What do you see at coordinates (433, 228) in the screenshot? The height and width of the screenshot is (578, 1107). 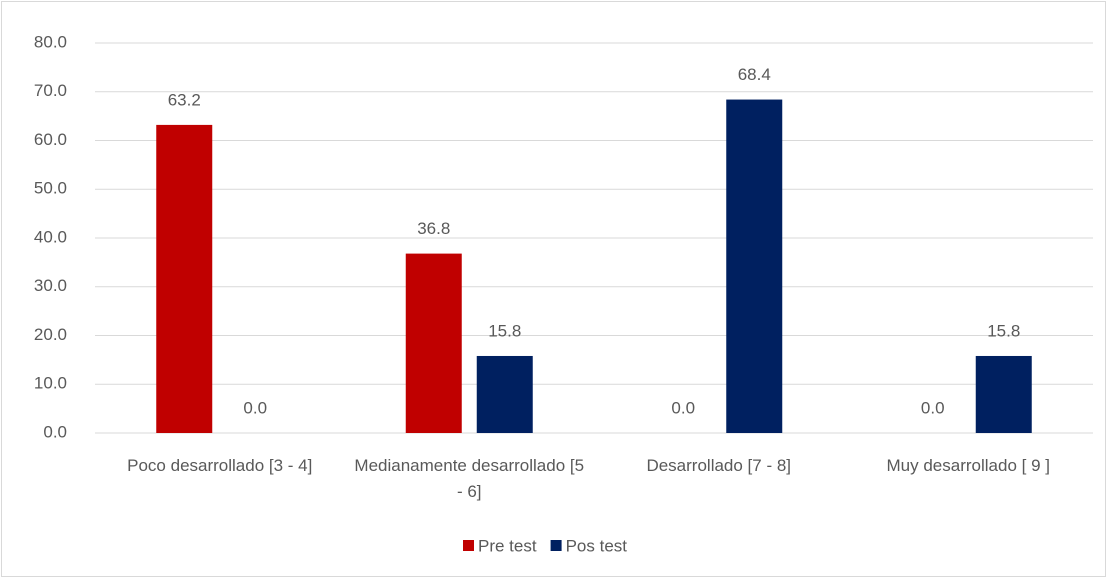 I see `data-label: 36.8` at bounding box center [433, 228].